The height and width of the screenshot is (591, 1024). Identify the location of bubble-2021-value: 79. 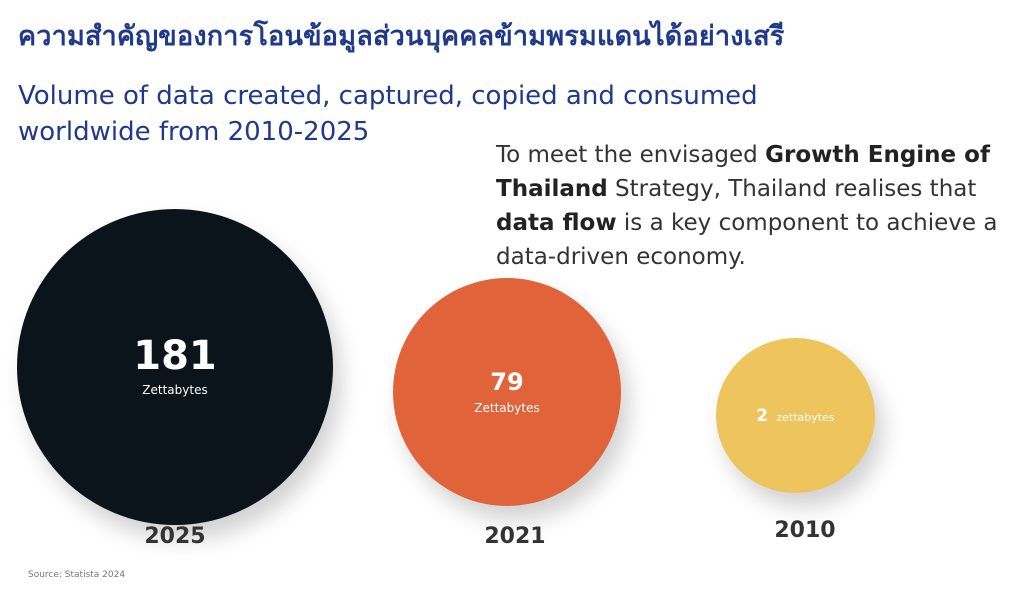
(507, 382).